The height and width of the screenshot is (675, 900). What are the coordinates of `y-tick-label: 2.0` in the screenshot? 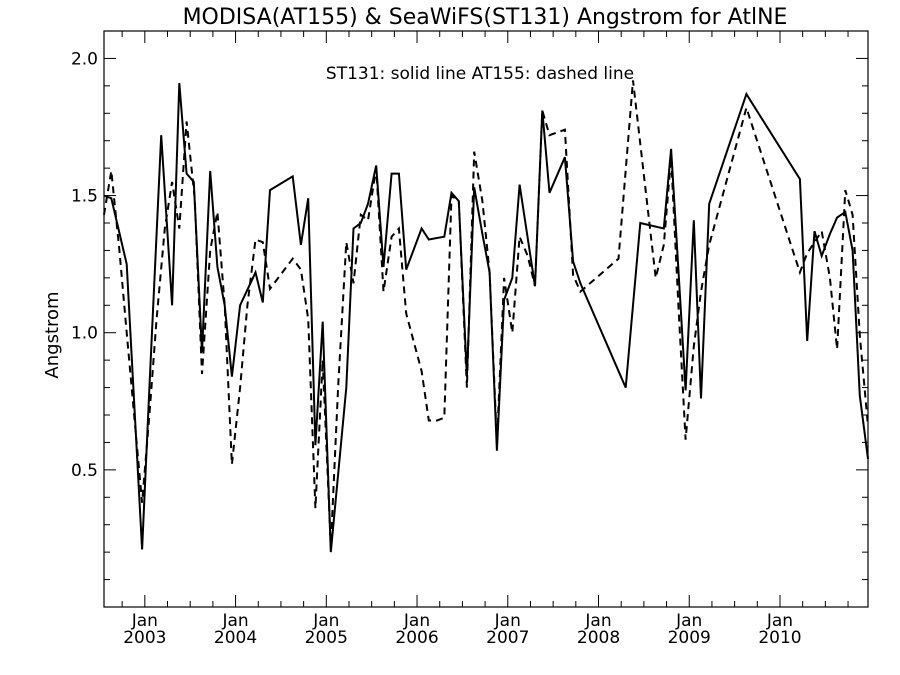 It's located at (84, 59).